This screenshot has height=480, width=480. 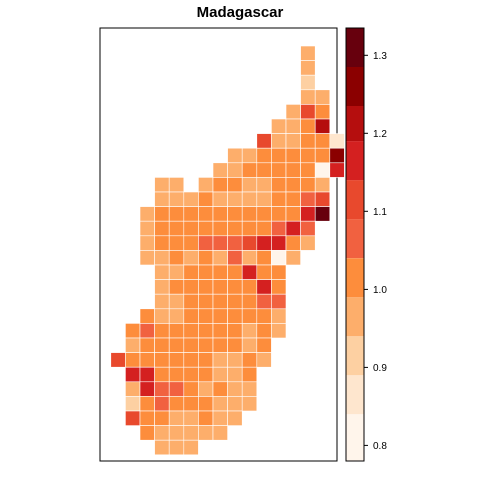 I want to click on legend-tick-label: 0.8, so click(x=380, y=446).